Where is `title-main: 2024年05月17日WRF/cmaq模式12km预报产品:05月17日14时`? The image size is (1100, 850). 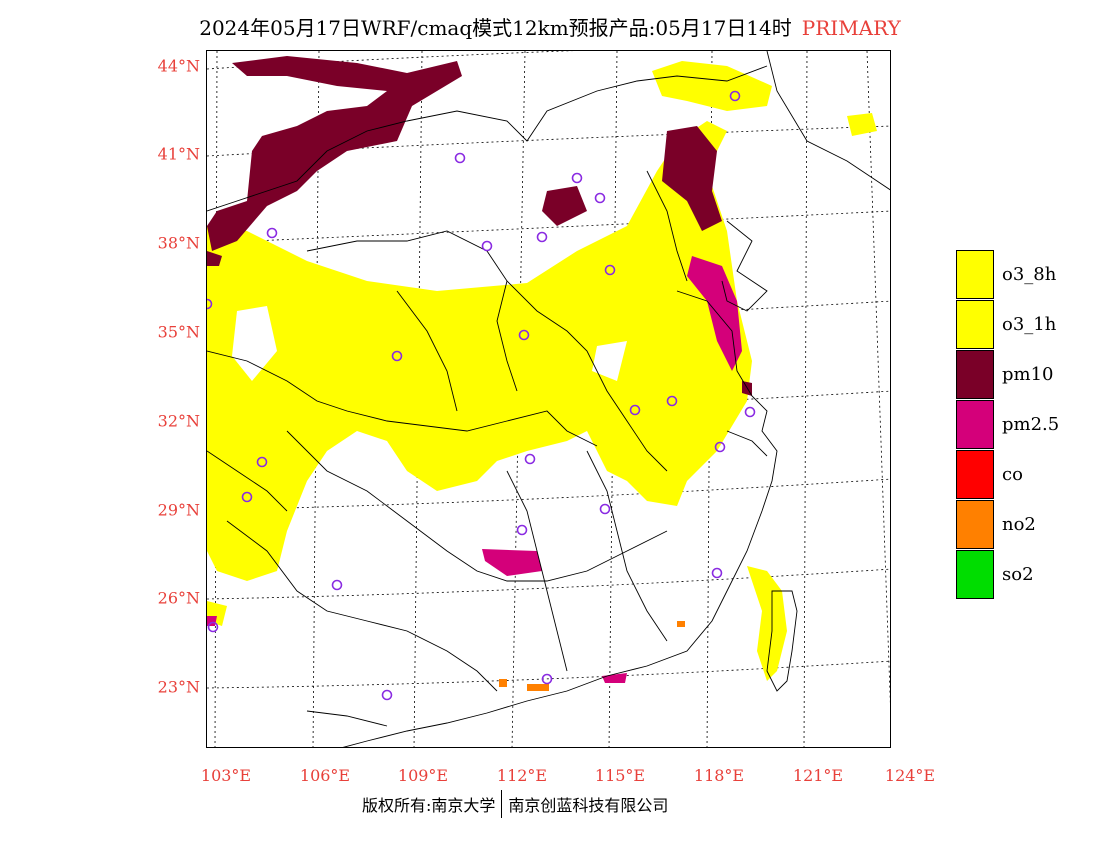 title-main: 2024年05月17日WRF/cmaq模式12km预报产品:05月17日14时 is located at coordinates (495, 28).